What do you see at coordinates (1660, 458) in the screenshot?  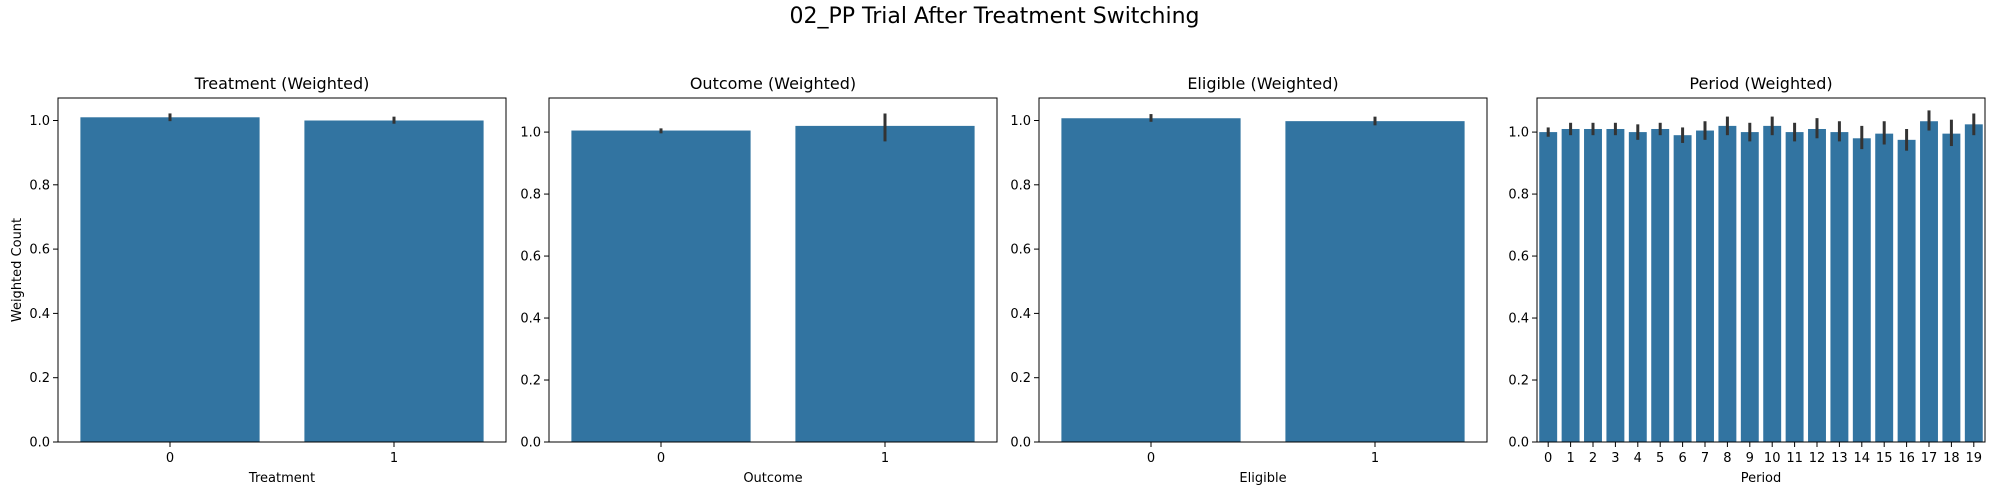 I see `x-tick-label: 5` at bounding box center [1660, 458].